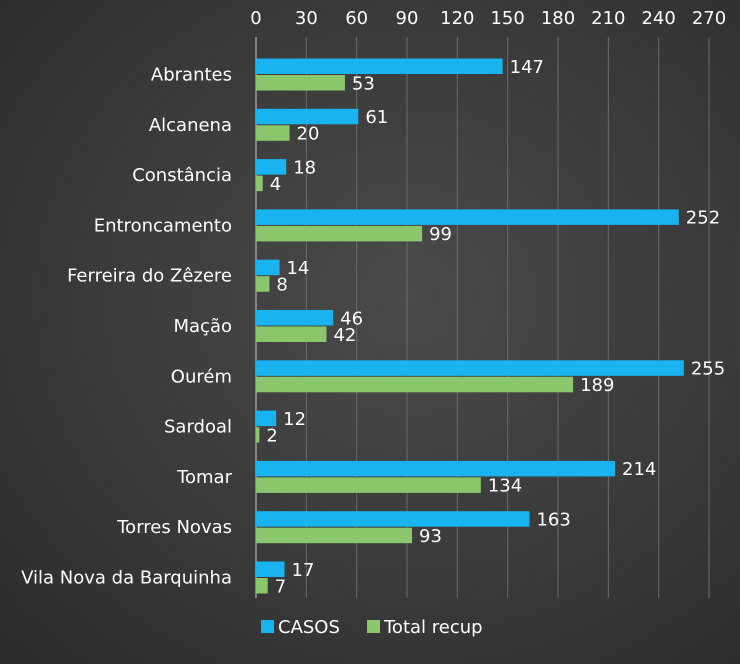  I want to click on x-tick-label: 180, so click(558, 18).